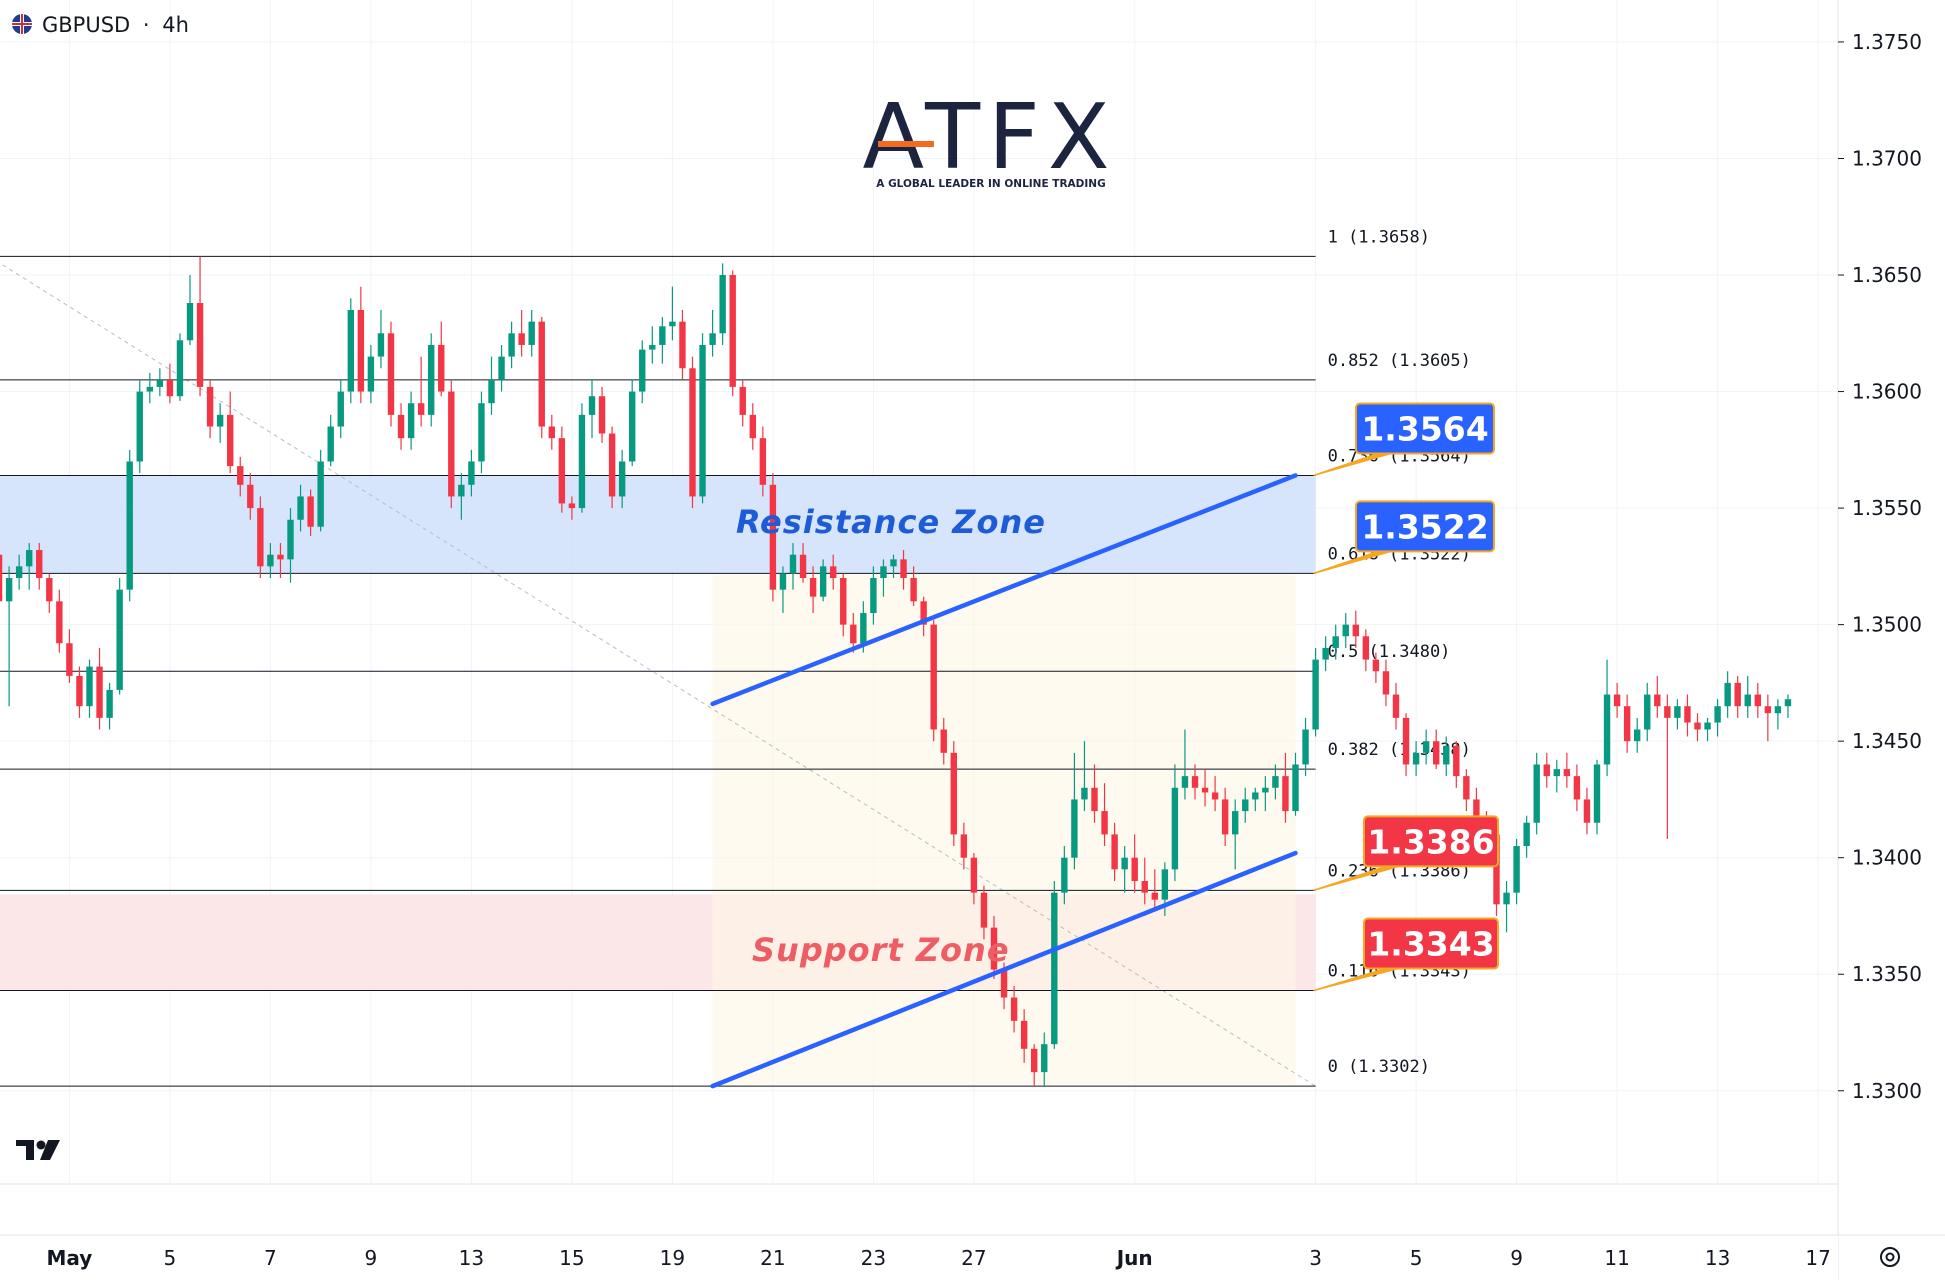  What do you see at coordinates (1004, 969) in the screenshot?
I see `trendline-lower-channel` at bounding box center [1004, 969].